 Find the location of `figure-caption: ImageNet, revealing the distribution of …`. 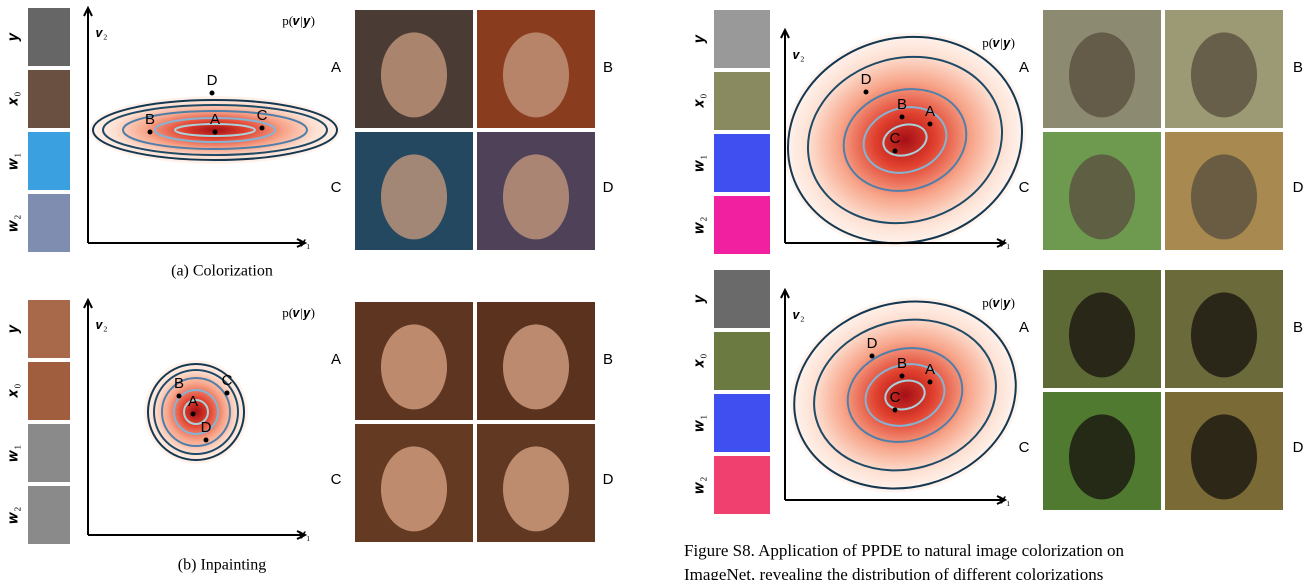

figure-caption: ImageNet, revealing the distribution of … is located at coordinates (893, 572).